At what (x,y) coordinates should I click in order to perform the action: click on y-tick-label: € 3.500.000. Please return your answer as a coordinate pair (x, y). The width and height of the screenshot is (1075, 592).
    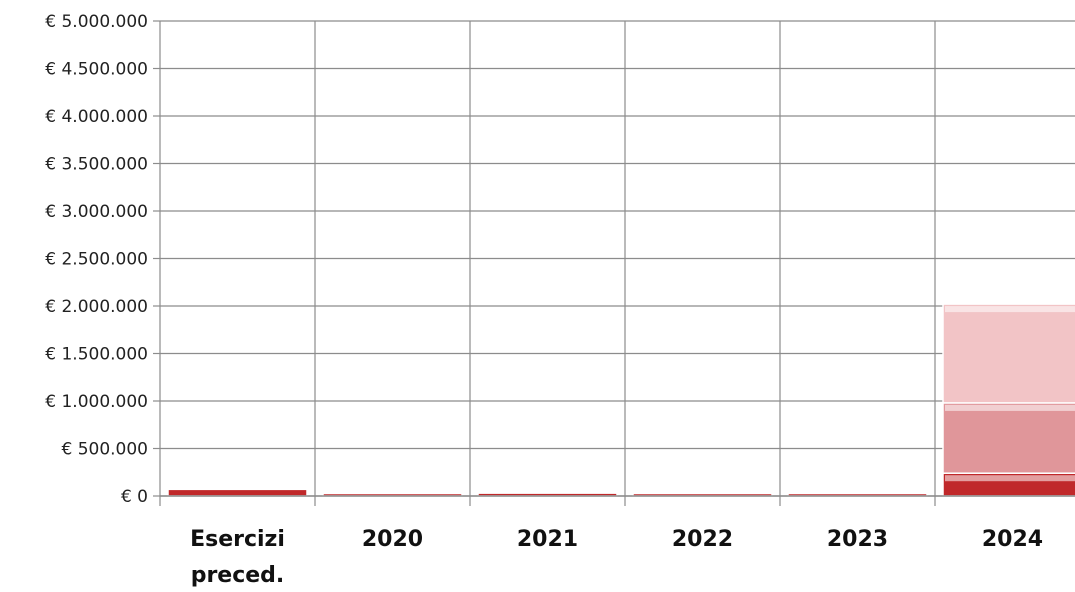
    Looking at the image, I should click on (96, 165).